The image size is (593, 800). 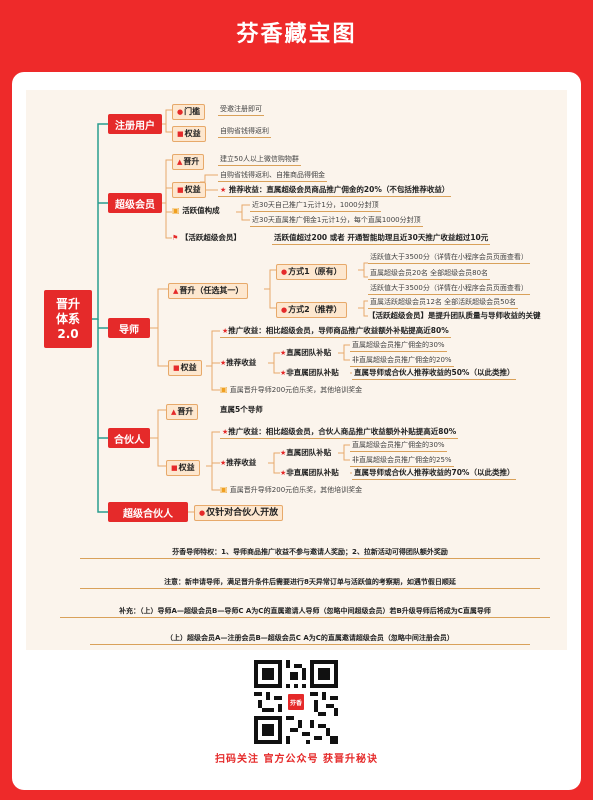 I want to click on super-active-text2: 近30天直属推广佣金1元计1分，每个直属1000分封顶, so click(x=336, y=221).